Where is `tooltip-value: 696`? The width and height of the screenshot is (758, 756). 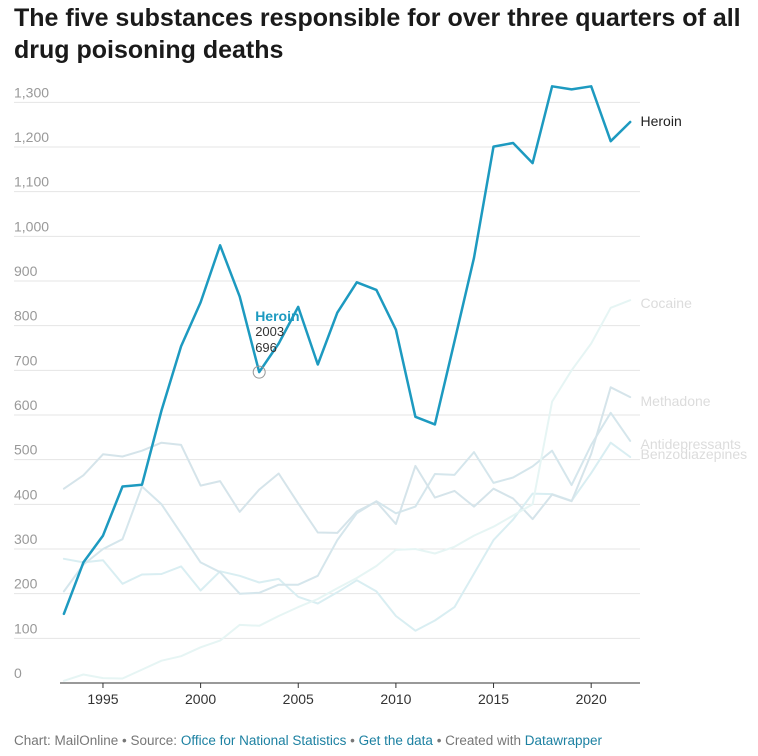 tooltip-value: 696 is located at coordinates (266, 347).